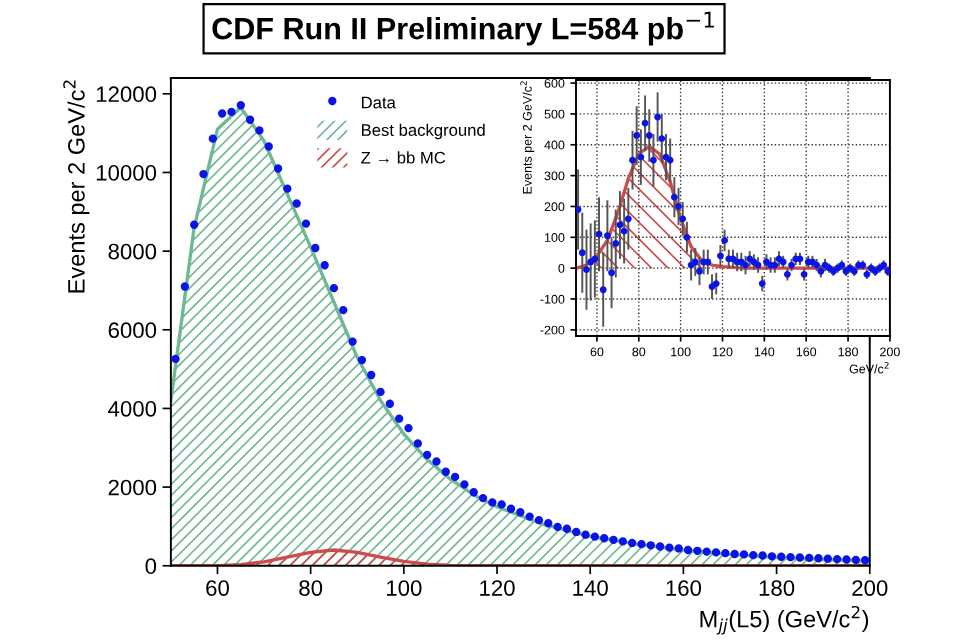 The width and height of the screenshot is (960, 640). Describe the element at coordinates (784, 620) in the screenshot. I see `x-axis-title: M$_{jj}$(L5) (GeV/c$^{2}$)` at that location.